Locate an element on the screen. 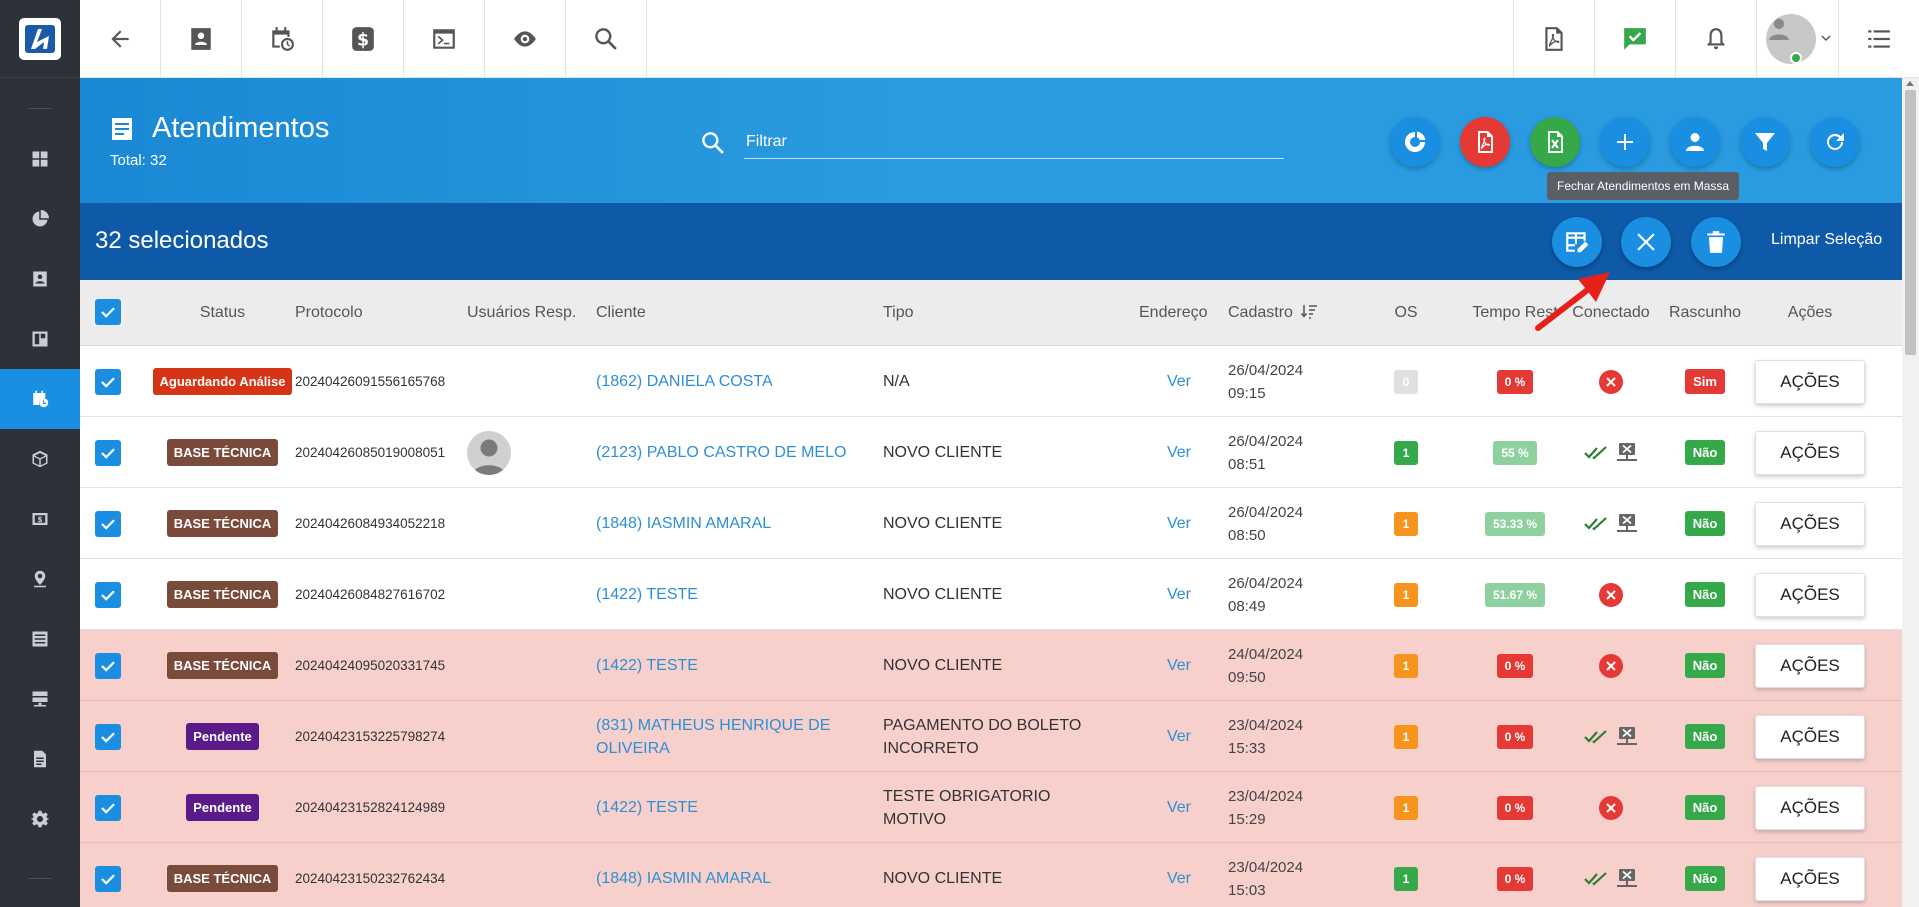  sidebar-item-panels is located at coordinates (40, 339).